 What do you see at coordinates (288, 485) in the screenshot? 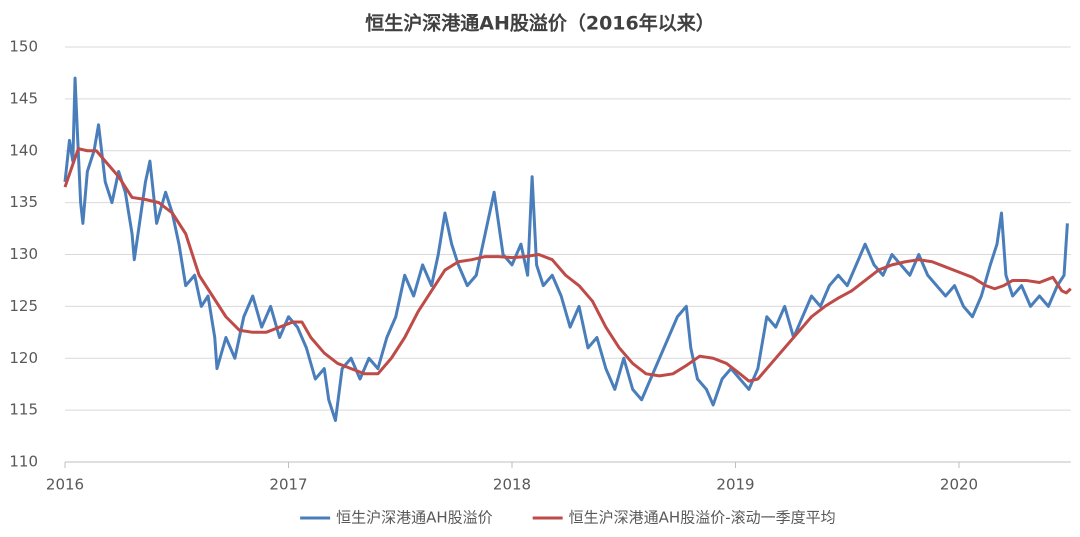
I see `x-tick-label: 2017` at bounding box center [288, 485].